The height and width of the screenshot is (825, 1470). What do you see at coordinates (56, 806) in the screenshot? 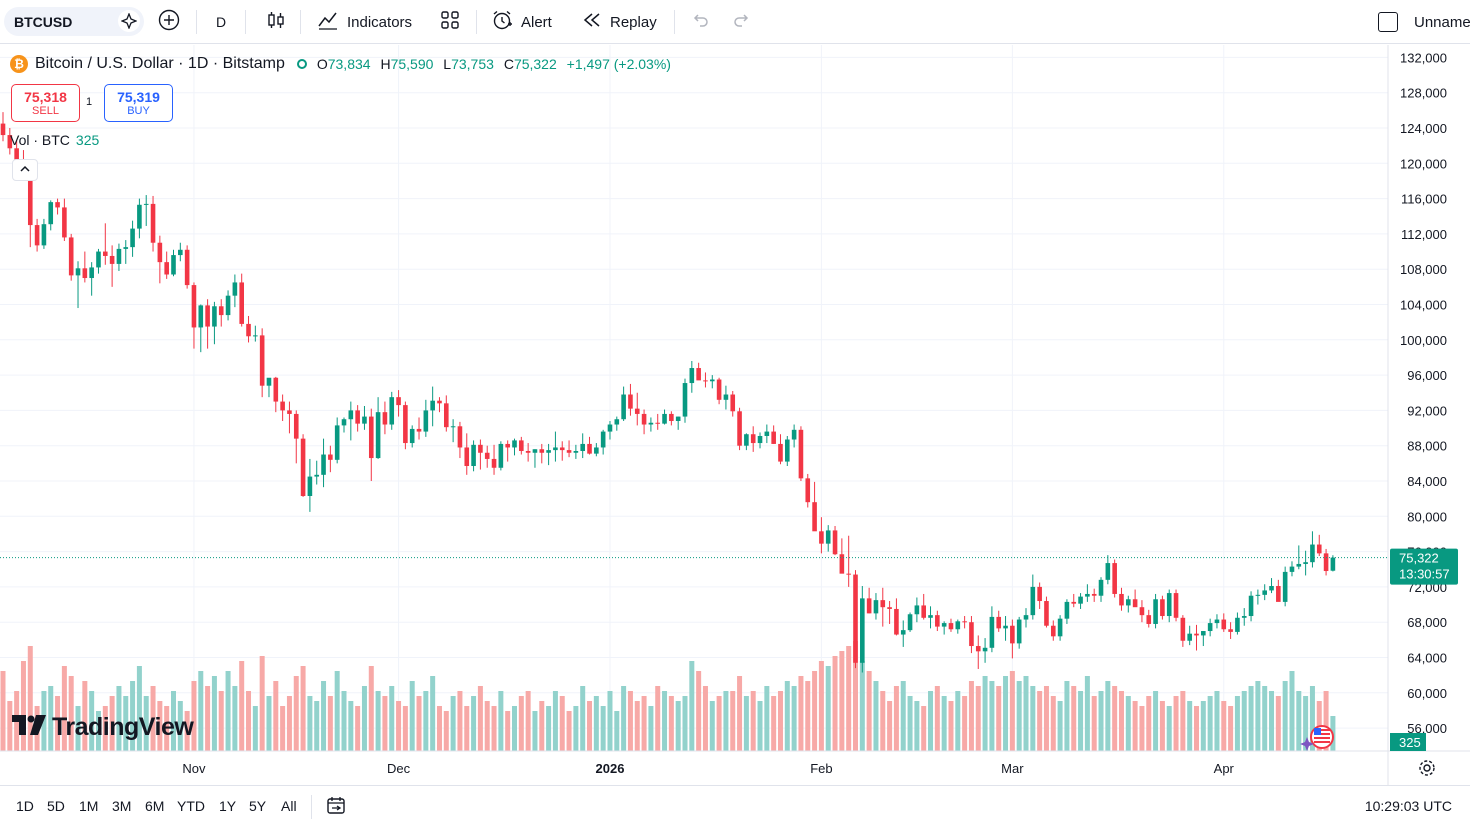
I see `range-5d: 5D` at bounding box center [56, 806].